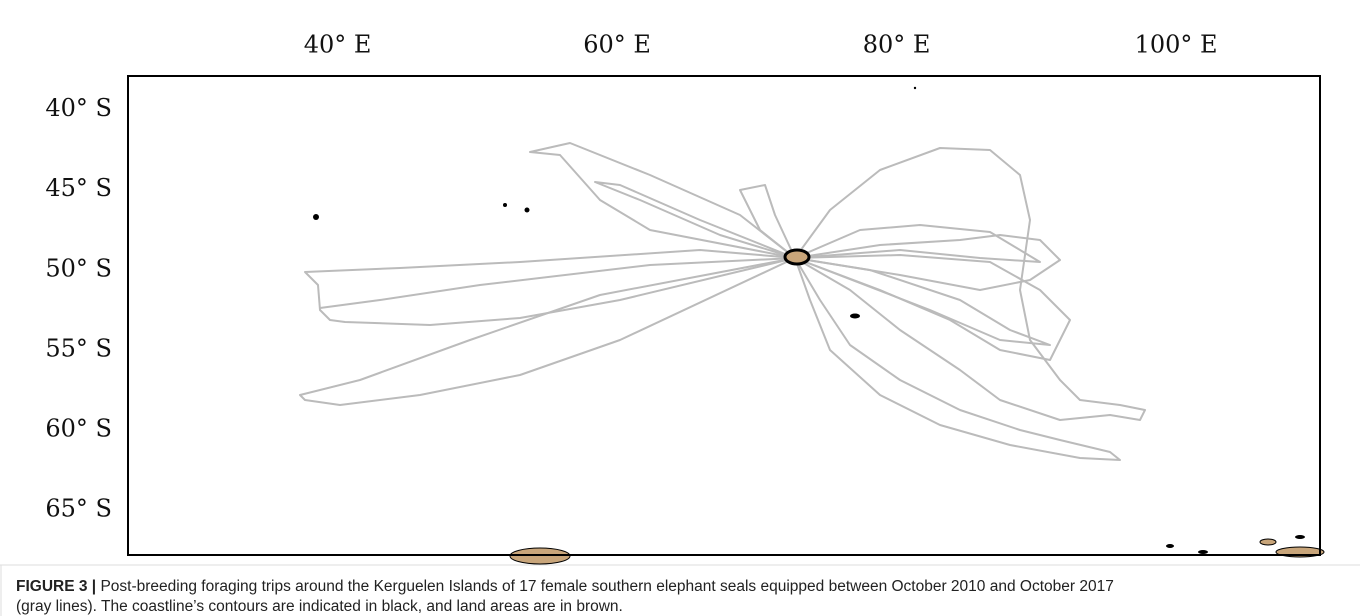 The height and width of the screenshot is (616, 1360). What do you see at coordinates (78, 108) in the screenshot?
I see `y-tick-label: 40° S` at bounding box center [78, 108].